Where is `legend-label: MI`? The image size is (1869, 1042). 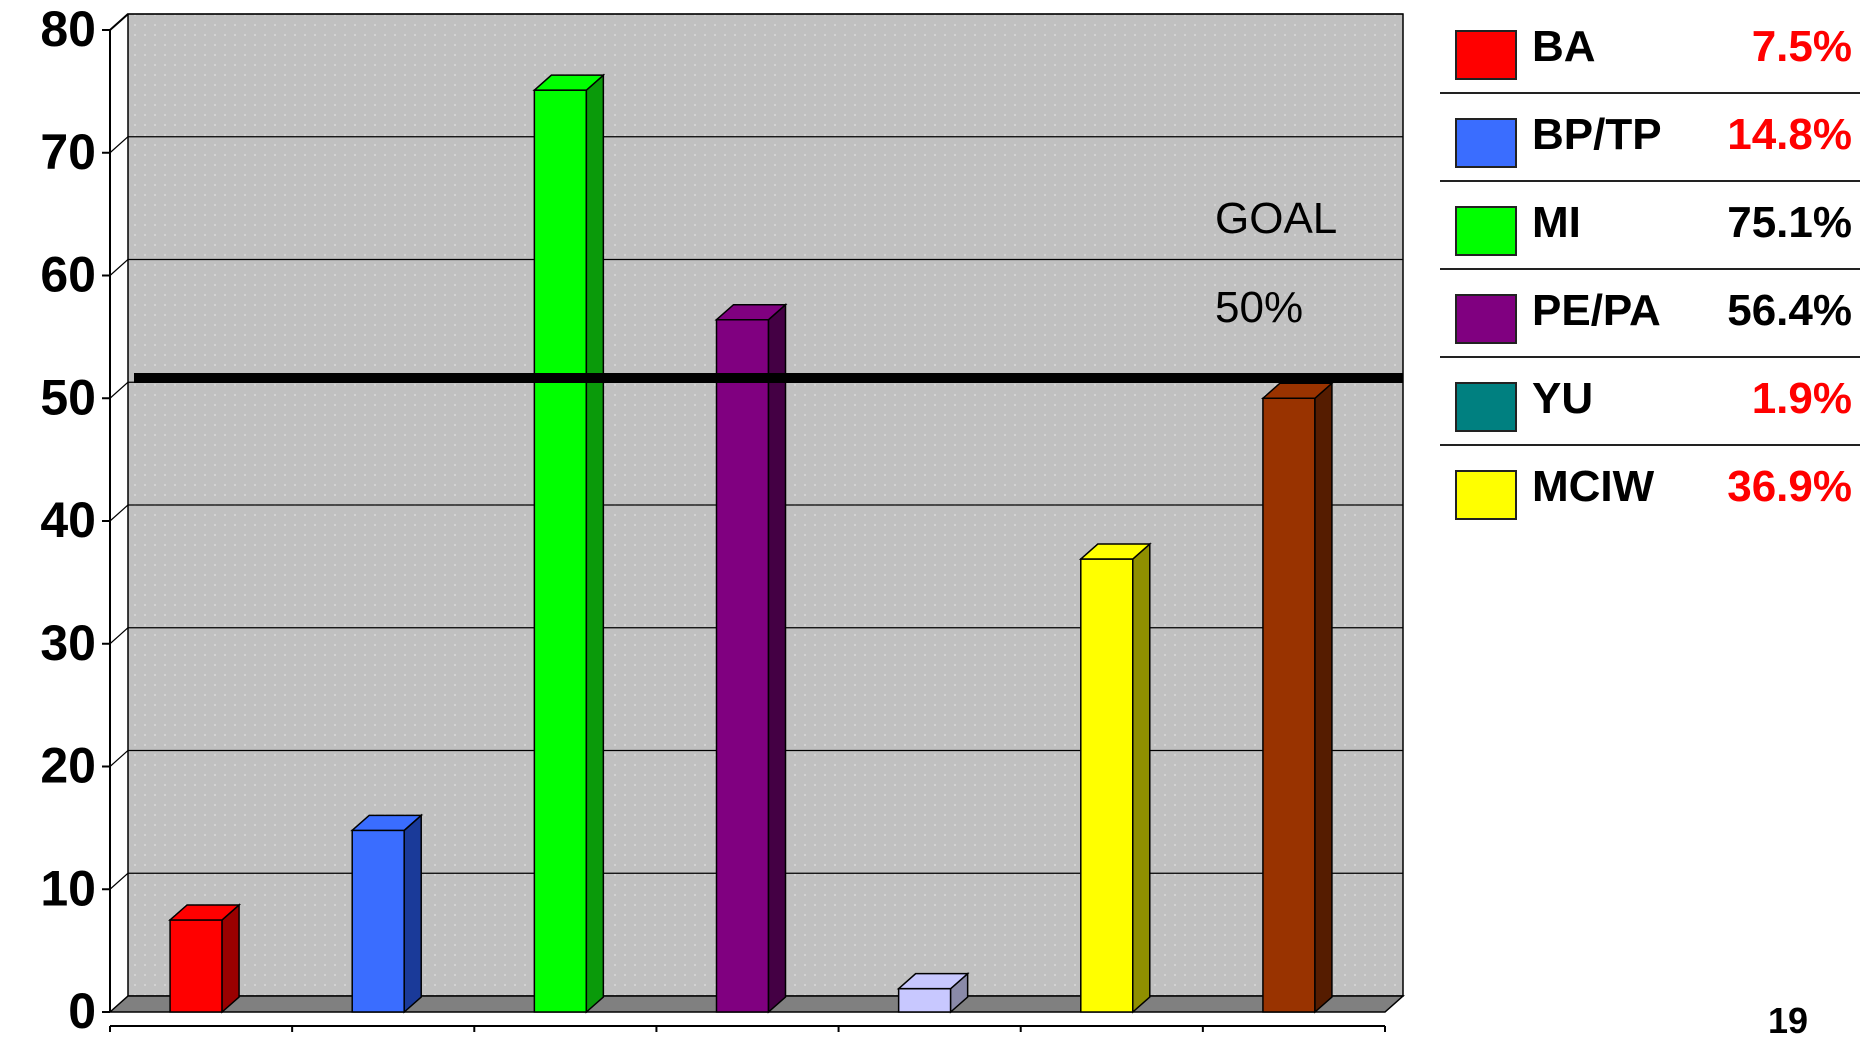 legend-label: MI is located at coordinates (1556, 222).